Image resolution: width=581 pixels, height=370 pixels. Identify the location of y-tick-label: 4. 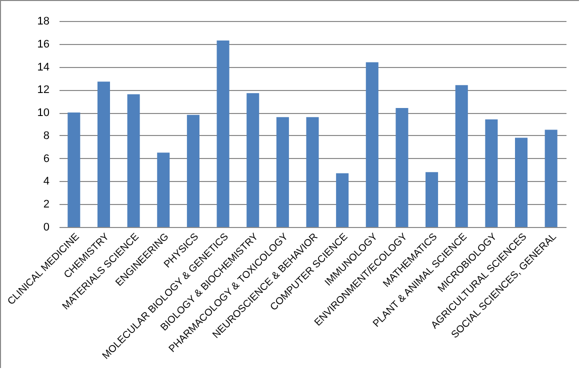
(46, 182).